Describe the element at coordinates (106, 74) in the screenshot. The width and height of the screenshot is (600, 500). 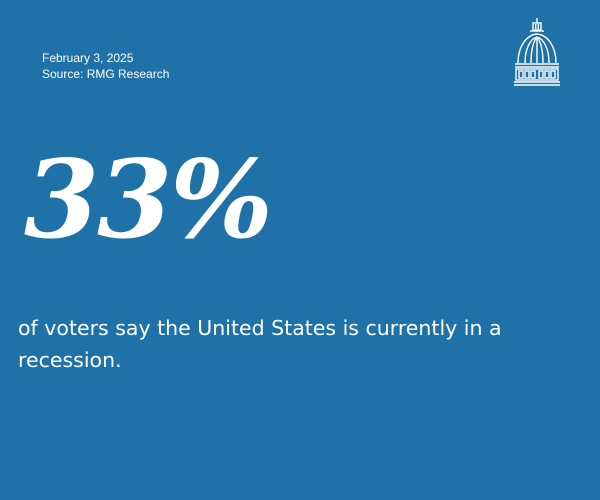
I see `source-line: Source: RMG Research` at that location.